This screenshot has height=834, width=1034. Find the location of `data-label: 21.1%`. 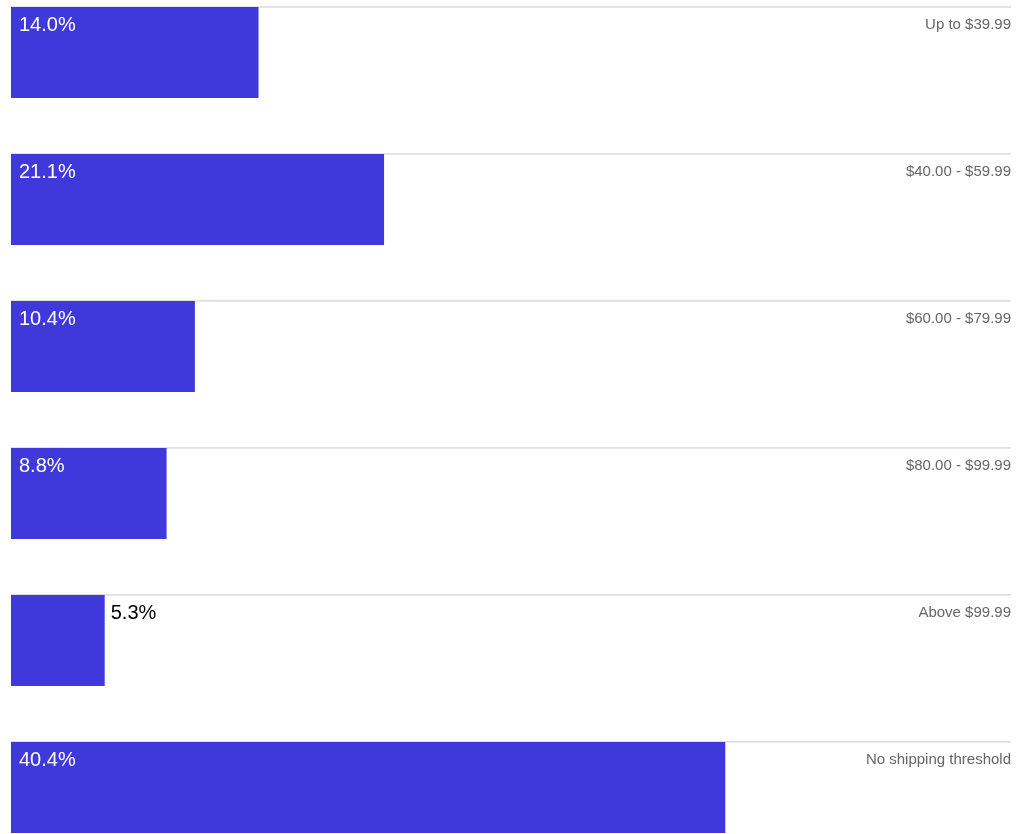

data-label: 21.1% is located at coordinates (47, 170).